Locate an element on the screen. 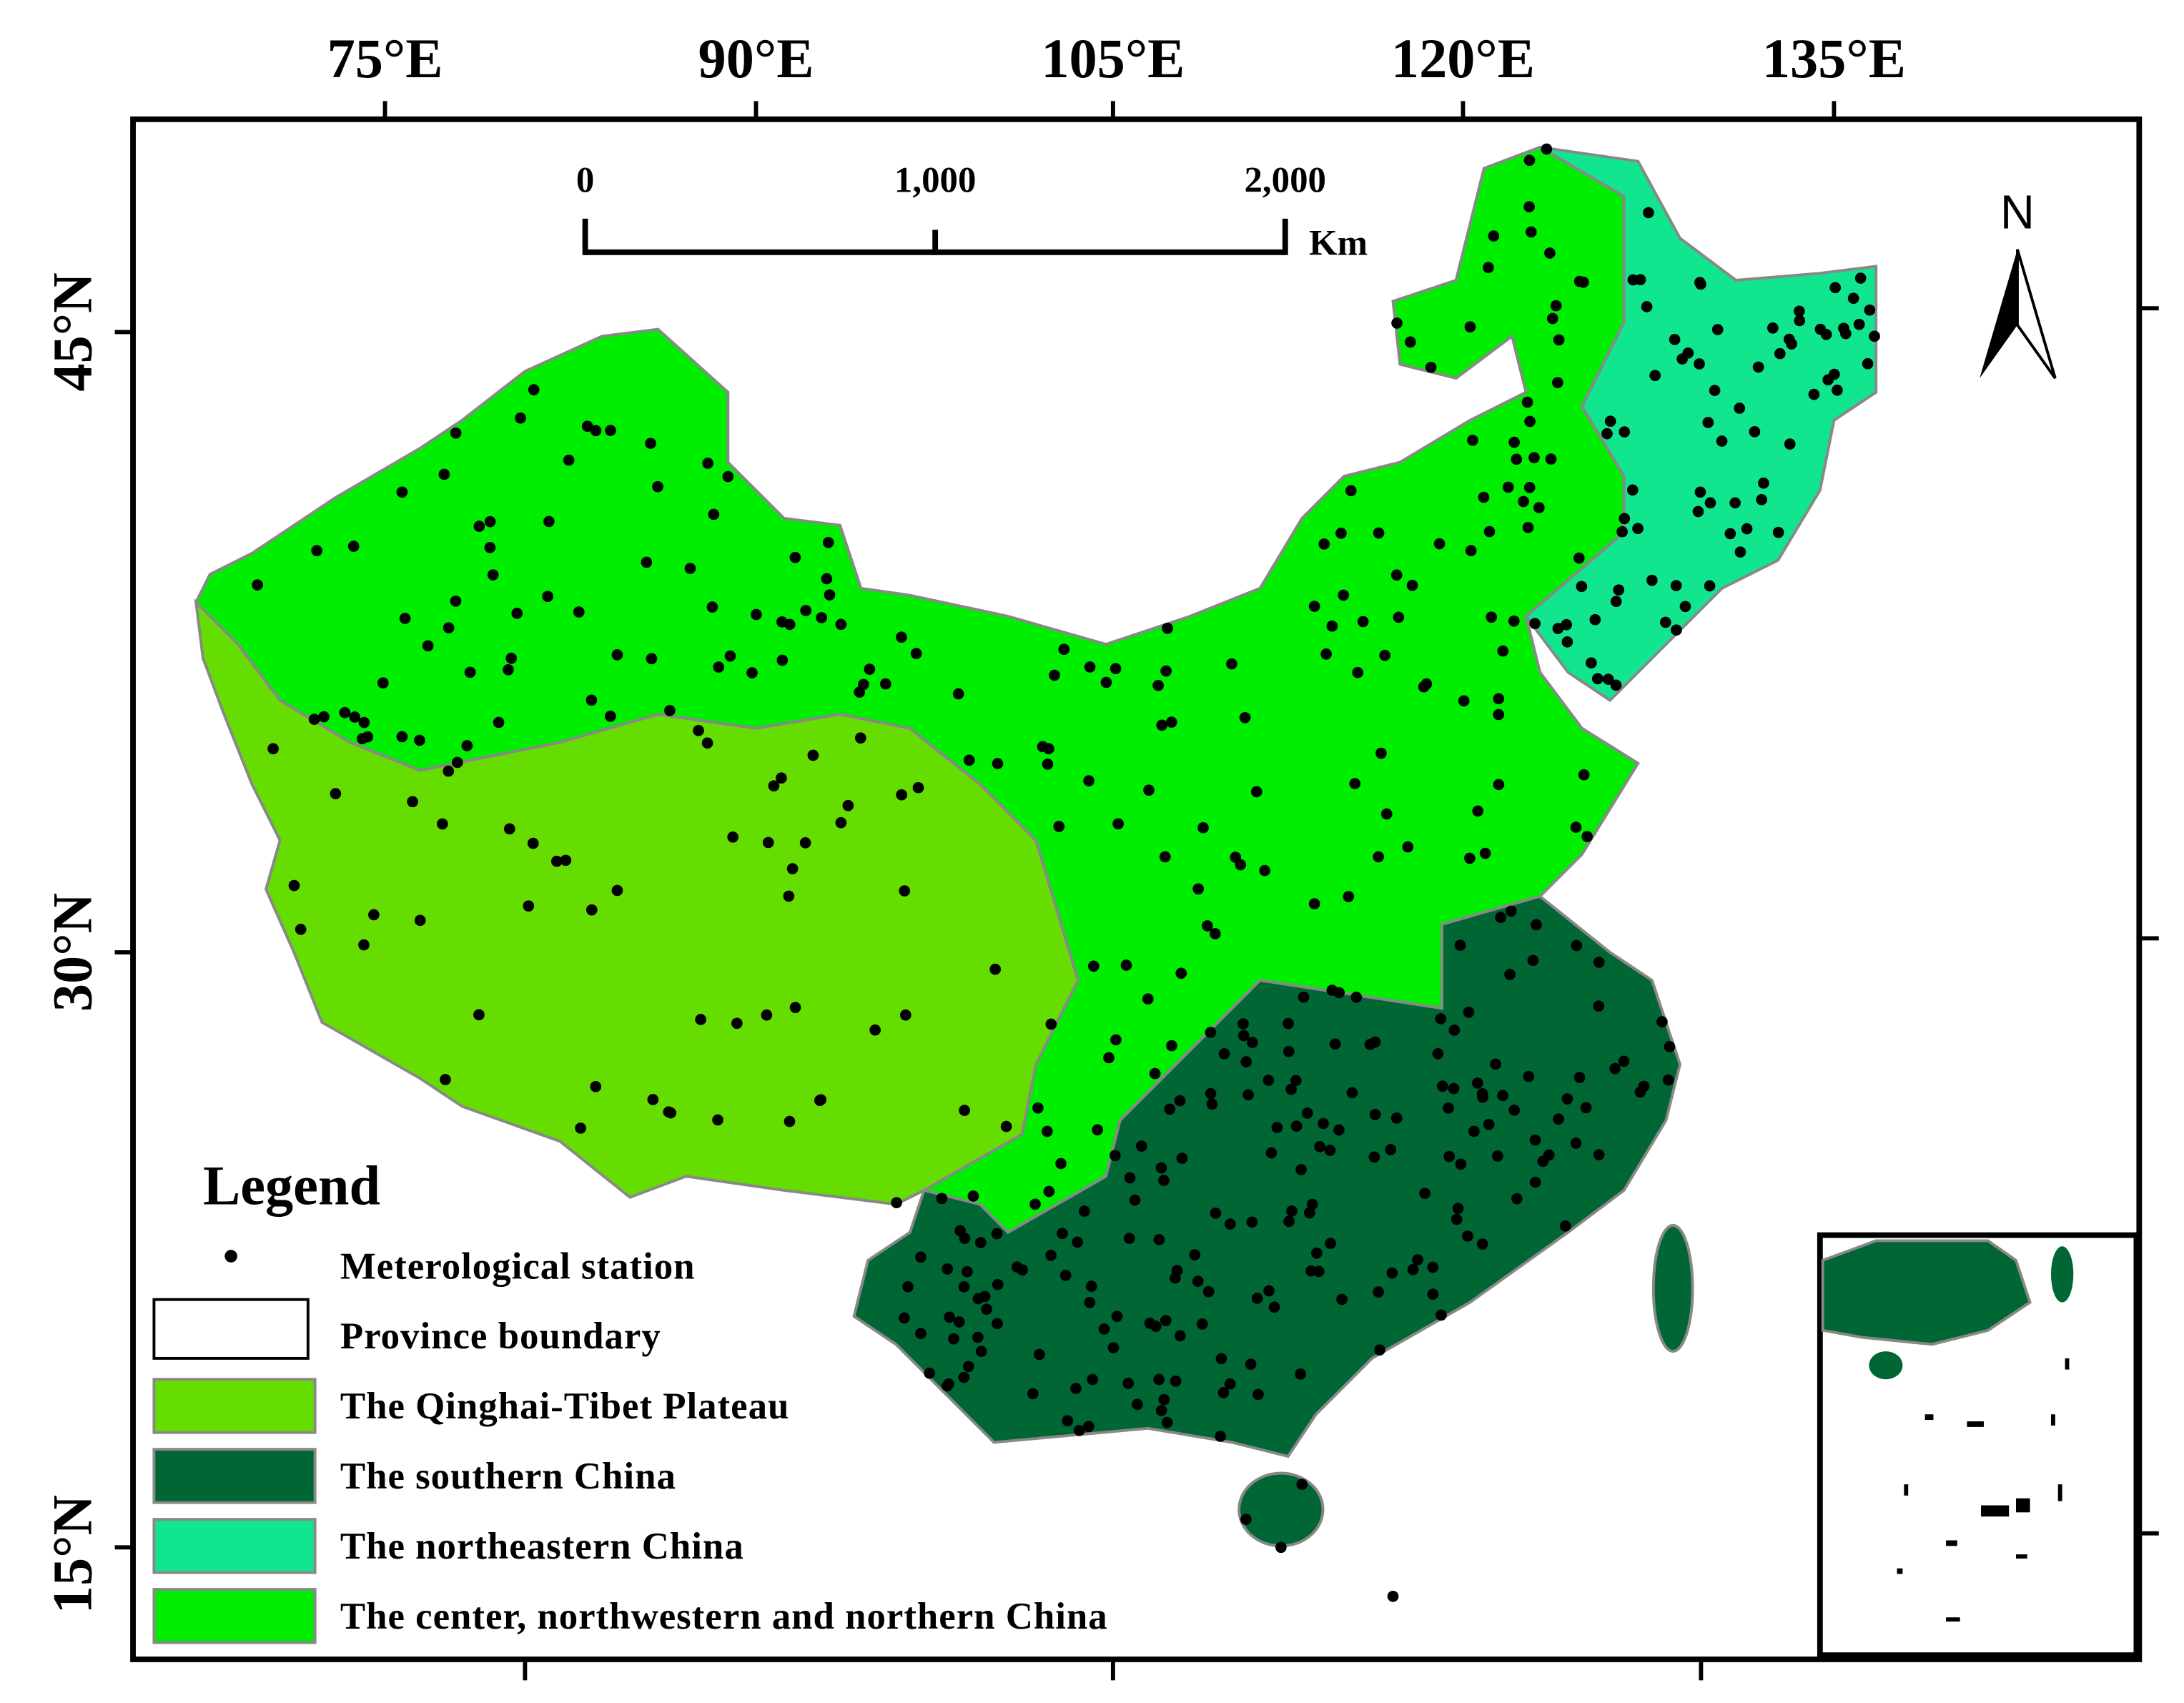 This screenshot has width=2184, height=1703. legend-label: Meterological station is located at coordinates (518, 1266).